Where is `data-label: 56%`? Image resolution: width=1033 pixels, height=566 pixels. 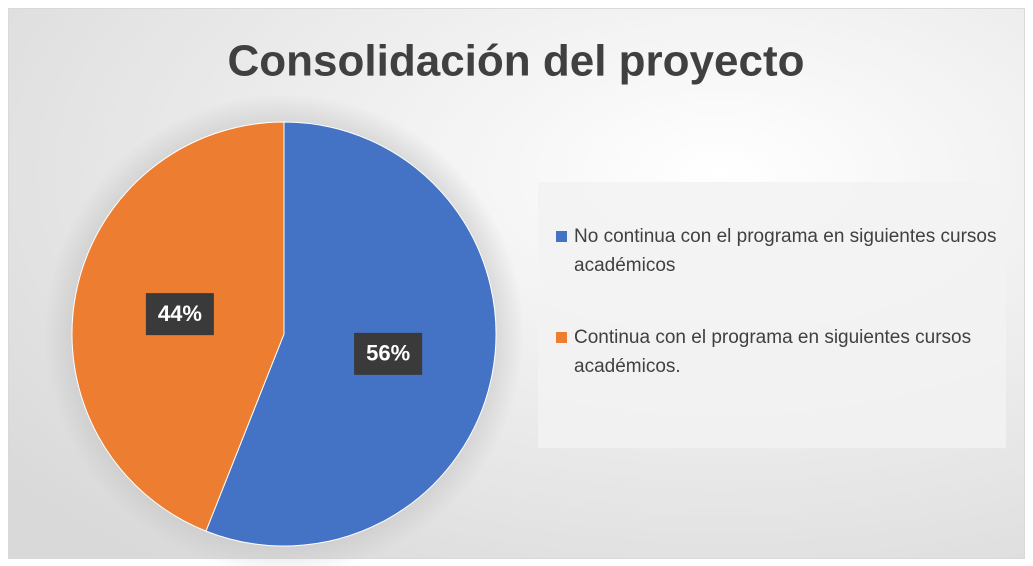
data-label: 56% is located at coordinates (388, 353).